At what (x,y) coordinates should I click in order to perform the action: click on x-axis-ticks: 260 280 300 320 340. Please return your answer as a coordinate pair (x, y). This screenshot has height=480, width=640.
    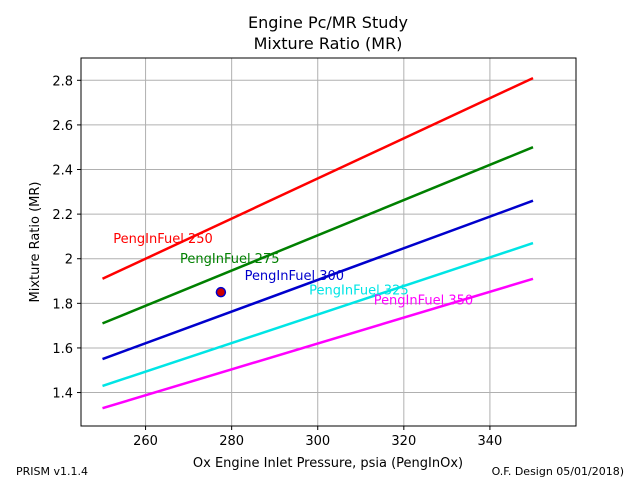
    Looking at the image, I should click on (317, 437).